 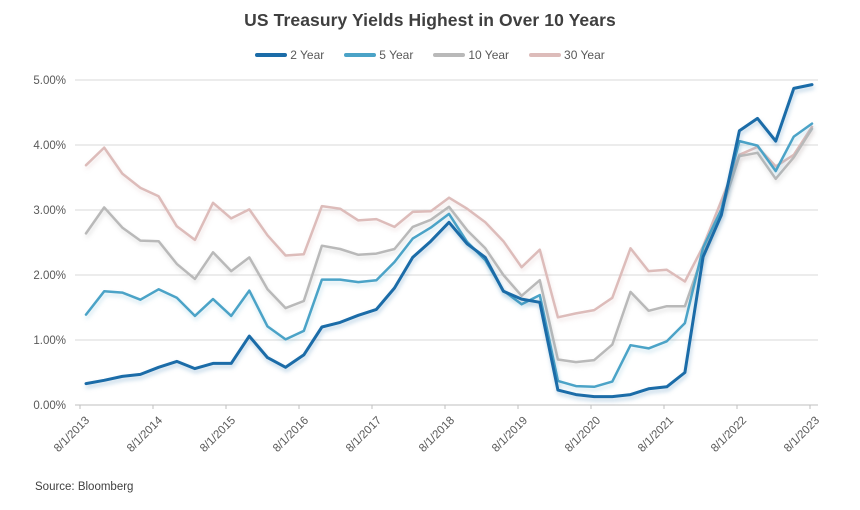 What do you see at coordinates (489, 55) in the screenshot?
I see `legend-label: 10 Year` at bounding box center [489, 55].